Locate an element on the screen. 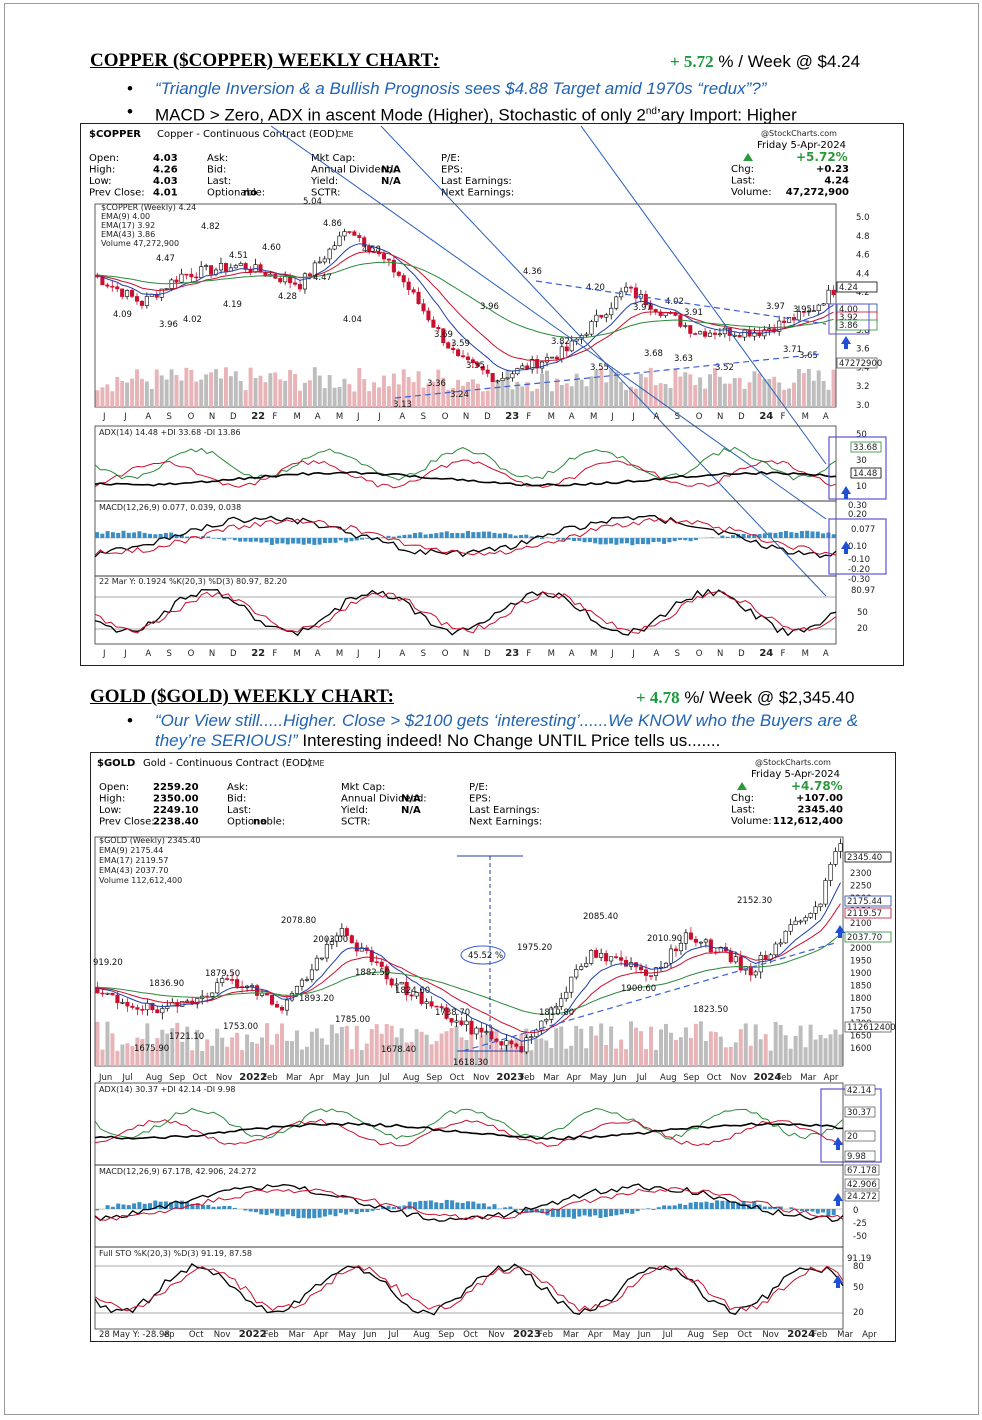  stat-label: Chg: is located at coordinates (742, 169).